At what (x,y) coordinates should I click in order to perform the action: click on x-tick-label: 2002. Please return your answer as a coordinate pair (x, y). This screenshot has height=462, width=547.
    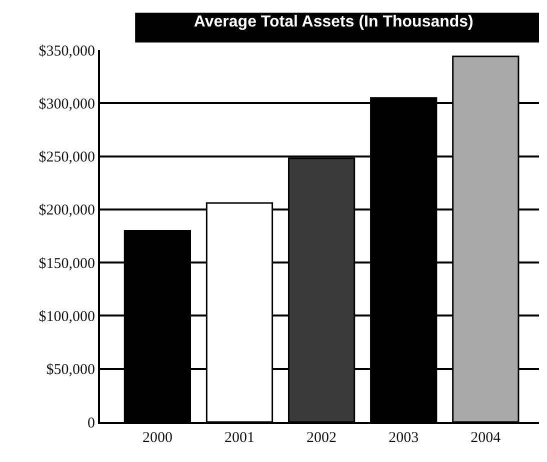
    Looking at the image, I should click on (321, 438).